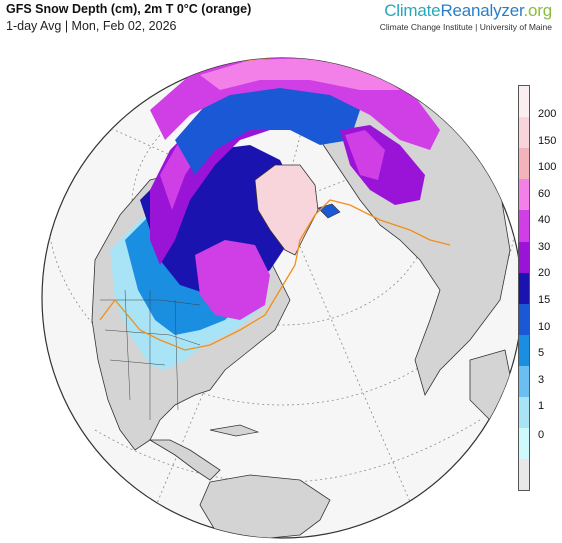 The image size is (562, 543). What do you see at coordinates (547, 167) in the screenshot?
I see `legend-tick-100: 100` at bounding box center [547, 167].